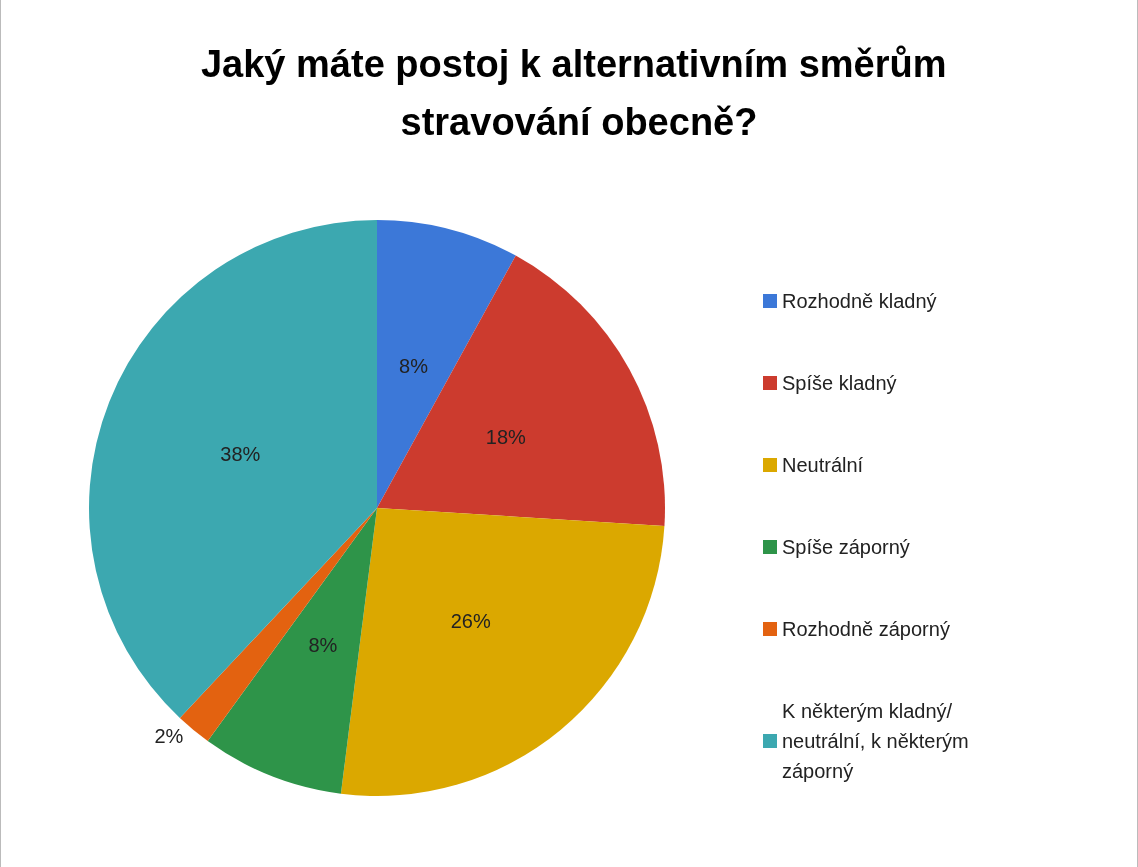 This screenshot has height=867, width=1138. Describe the element at coordinates (878, 741) in the screenshot. I see `legend-label: K některým kladný/neutrální, k některým záporný` at that location.